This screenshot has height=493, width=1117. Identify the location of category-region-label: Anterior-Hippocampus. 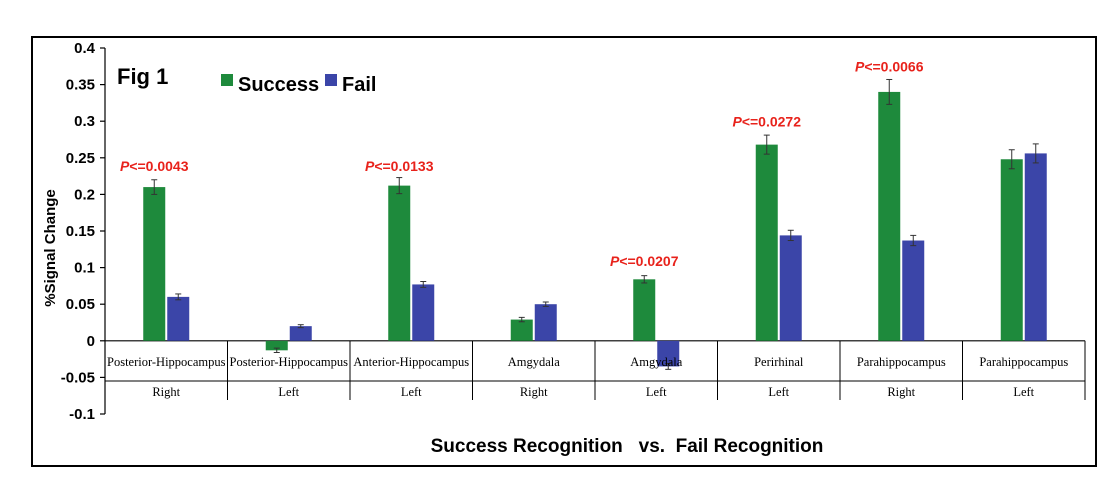
(411, 362).